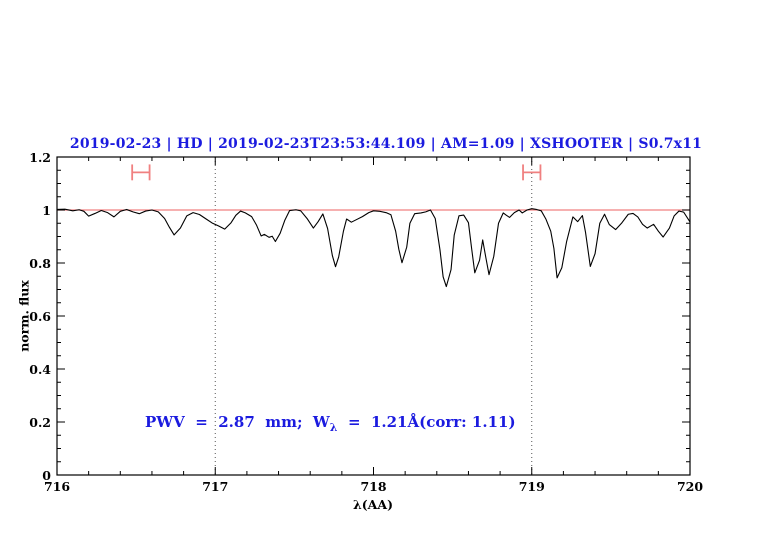 This screenshot has height=542, width=782. Describe the element at coordinates (531, 486) in the screenshot. I see `x-tick-label: 719` at that location.